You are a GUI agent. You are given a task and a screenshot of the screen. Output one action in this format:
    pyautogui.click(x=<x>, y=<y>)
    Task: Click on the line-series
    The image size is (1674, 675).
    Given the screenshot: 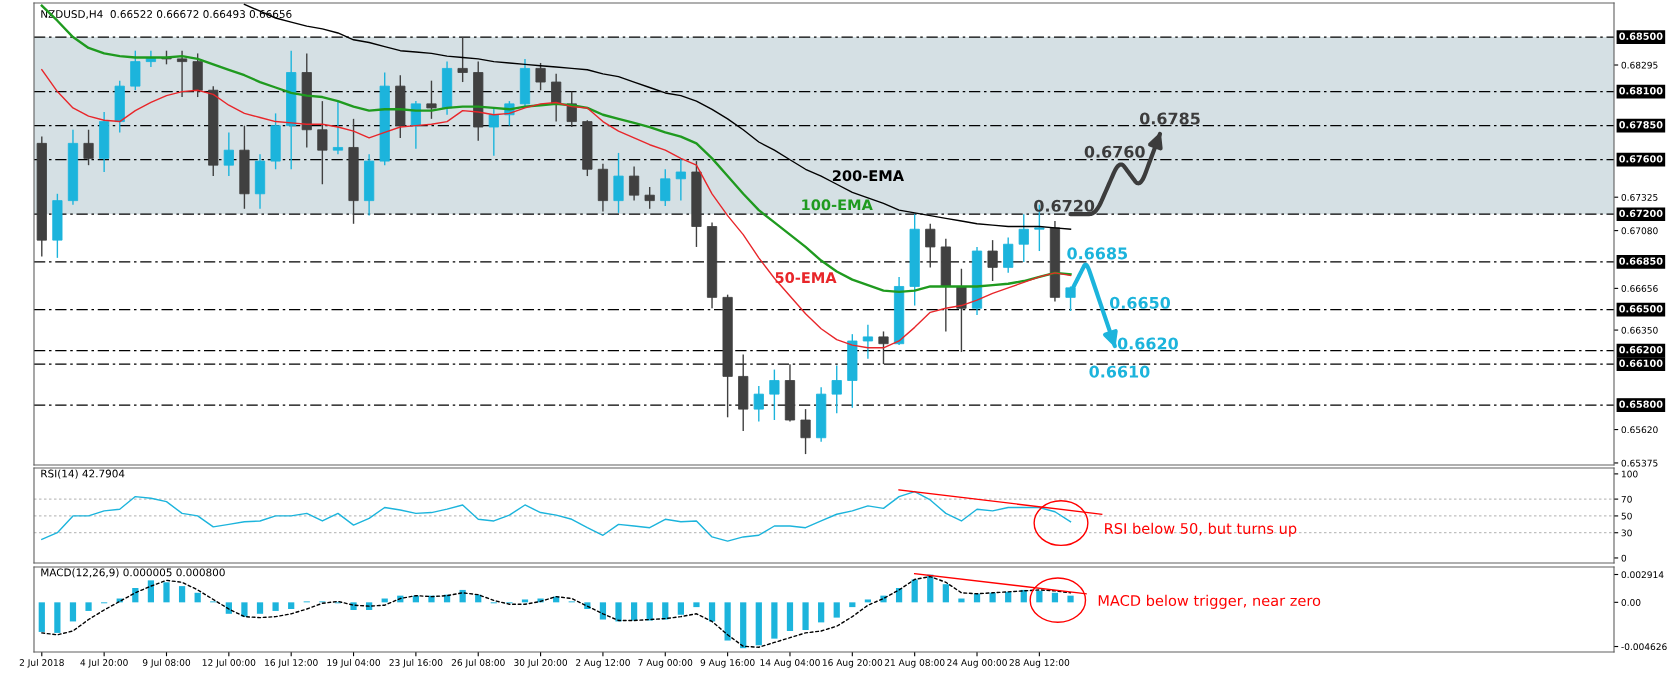 What is the action you would take?
    pyautogui.click(x=556, y=516)
    